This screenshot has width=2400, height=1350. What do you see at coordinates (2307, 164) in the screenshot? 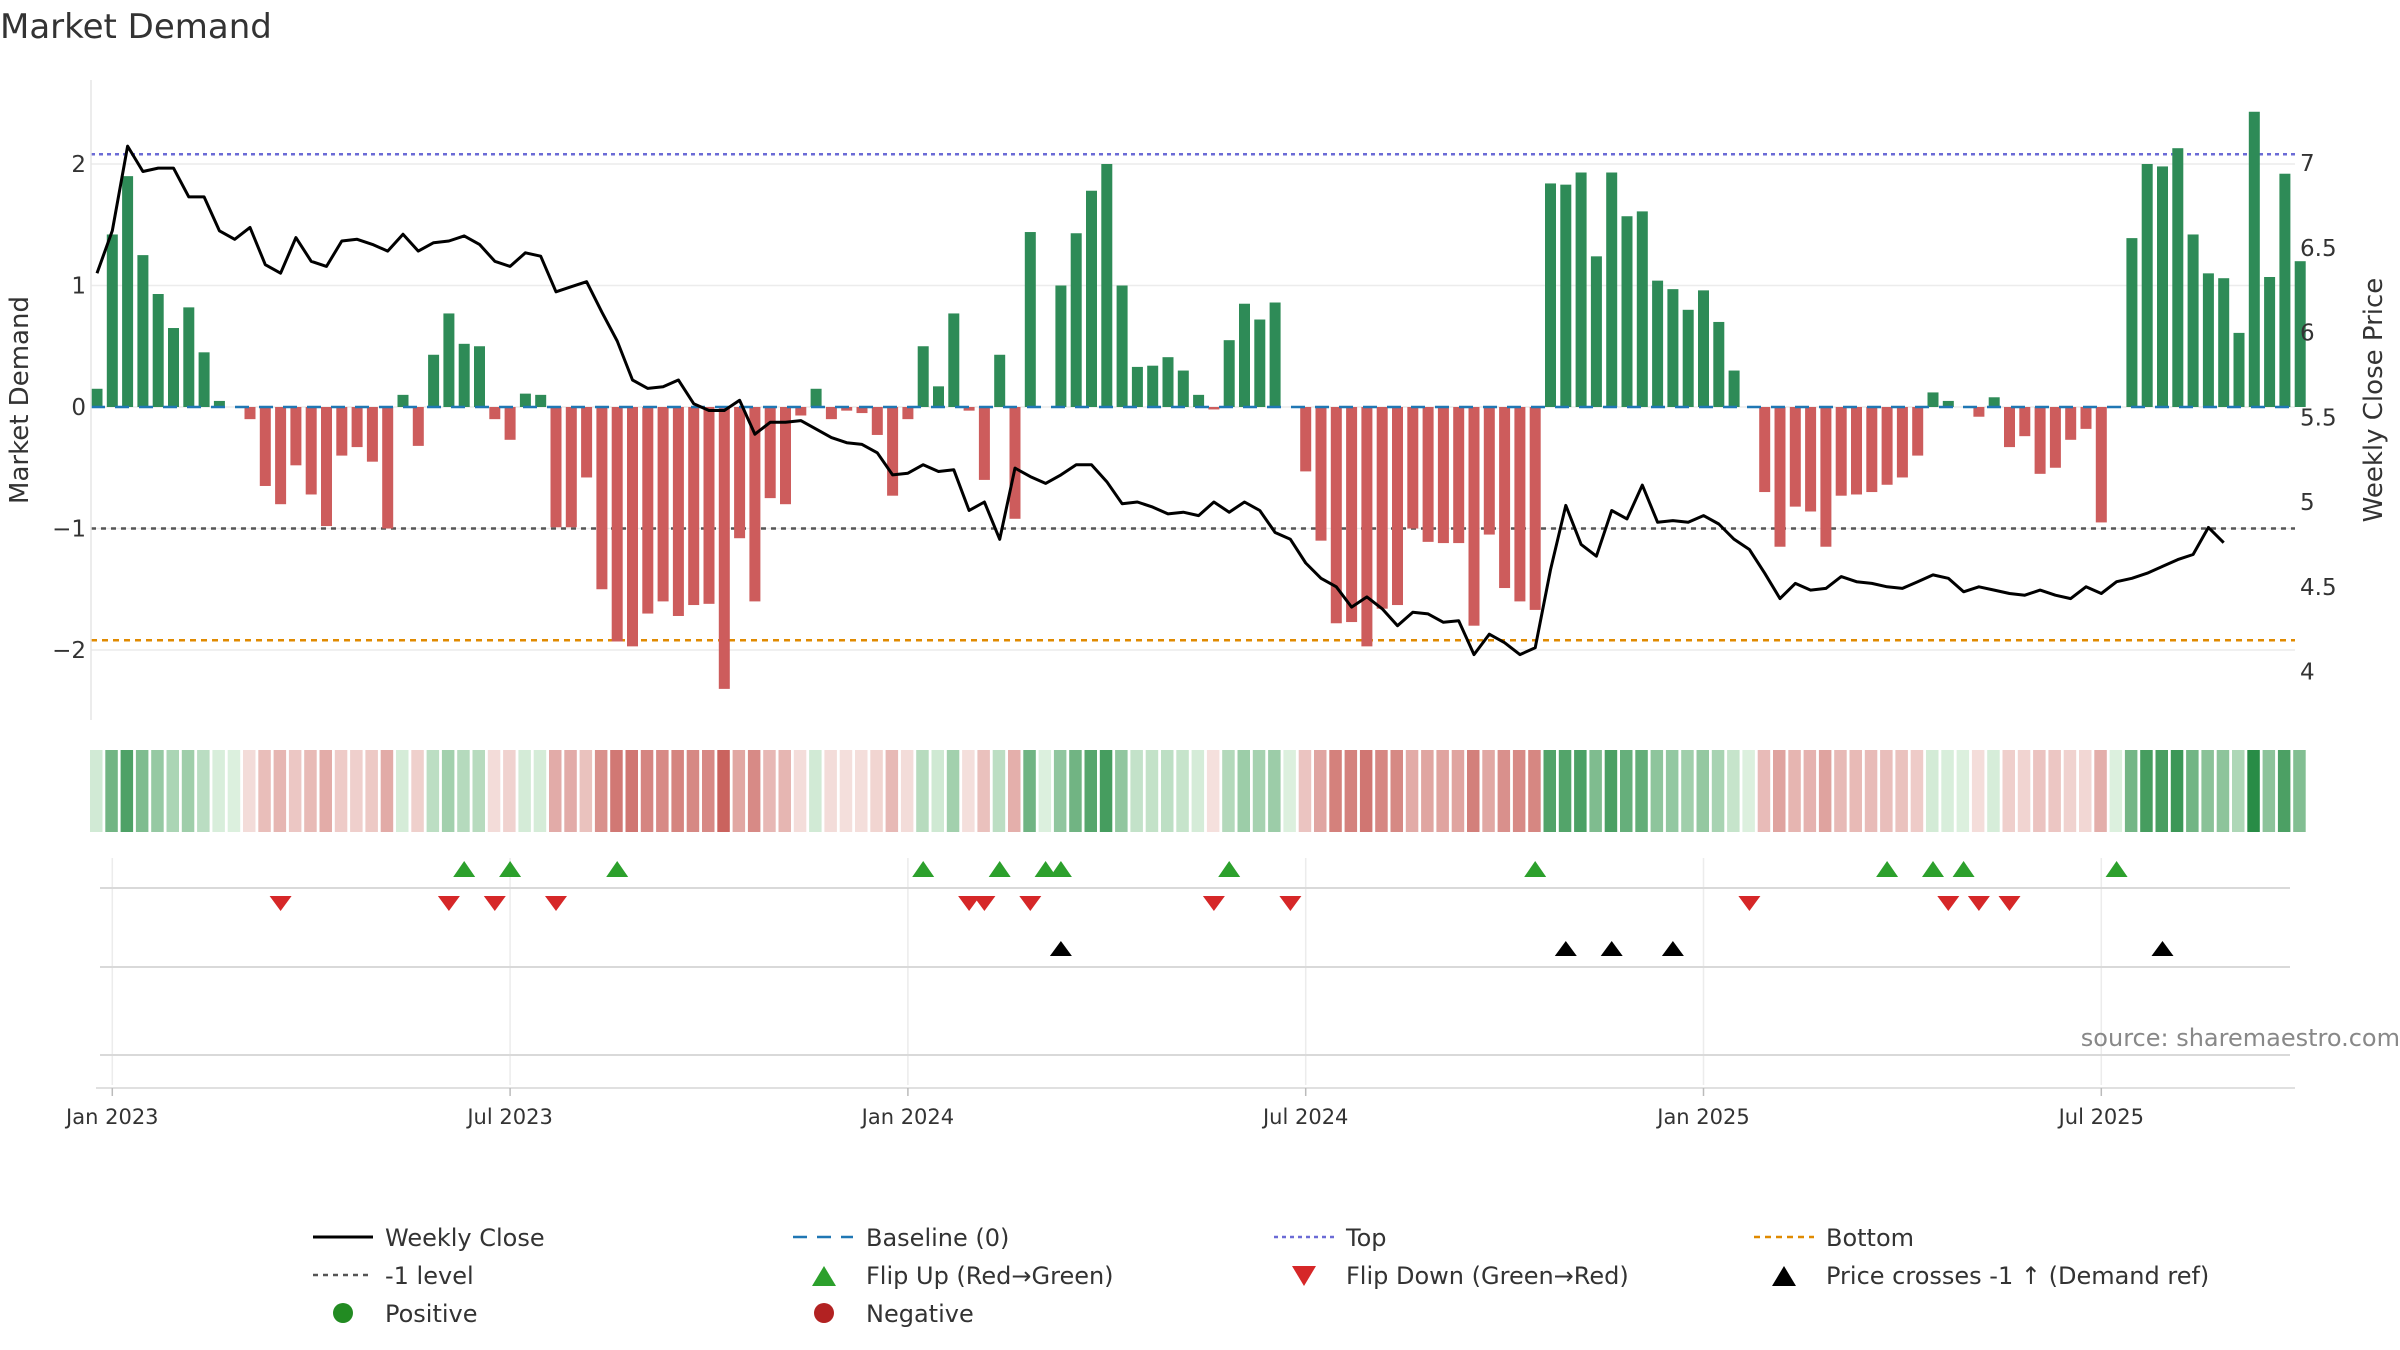
I see `y2-tick-label: 7` at bounding box center [2307, 164].